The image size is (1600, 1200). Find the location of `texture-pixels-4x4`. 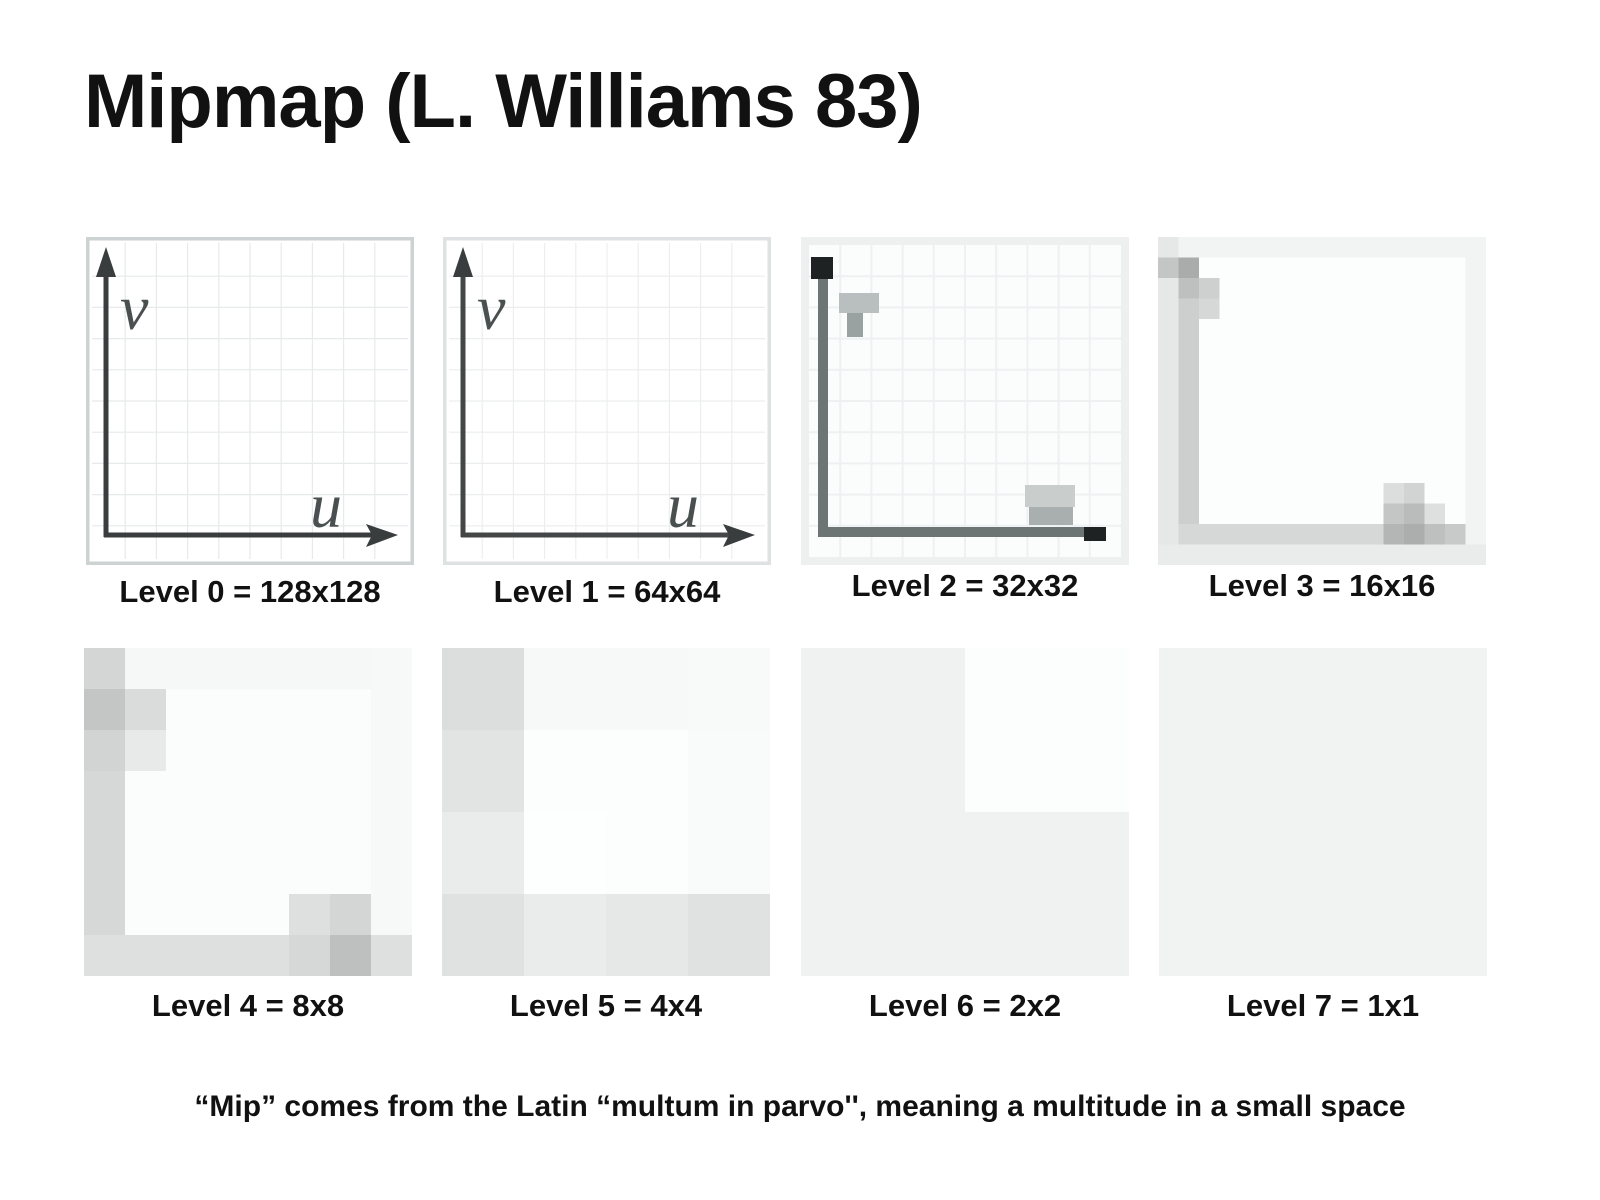

texture-pixels-4x4 is located at coordinates (606, 812).